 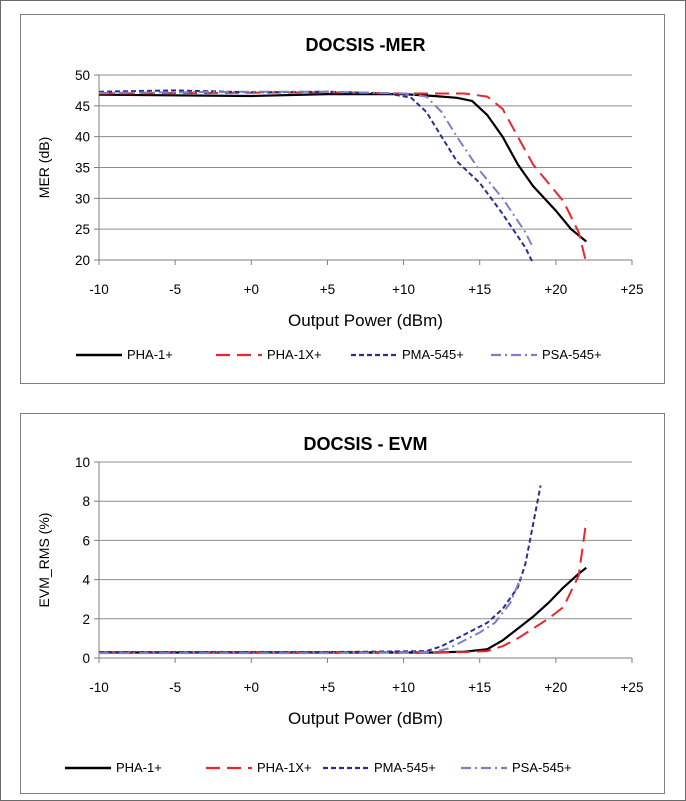 What do you see at coordinates (365, 718) in the screenshot?
I see `evm-x-axis-title: Output Power (dBm)` at bounding box center [365, 718].